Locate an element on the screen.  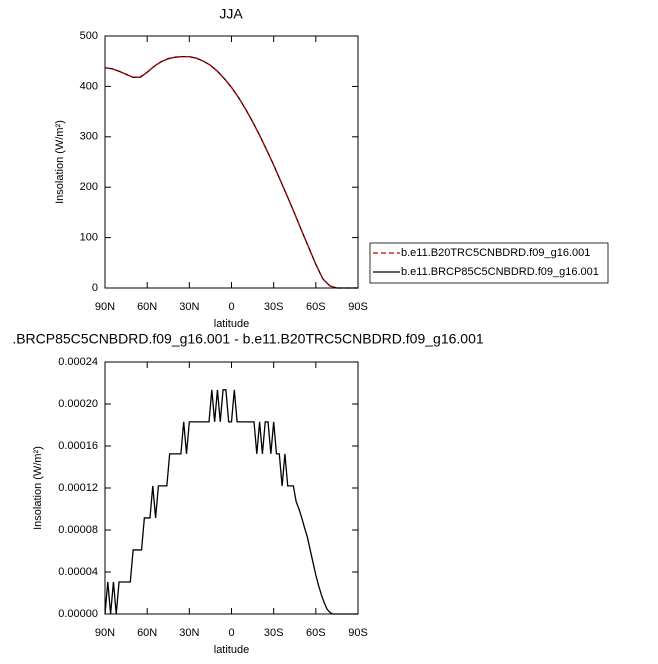
y-tick-label: 100 is located at coordinates (89, 238).